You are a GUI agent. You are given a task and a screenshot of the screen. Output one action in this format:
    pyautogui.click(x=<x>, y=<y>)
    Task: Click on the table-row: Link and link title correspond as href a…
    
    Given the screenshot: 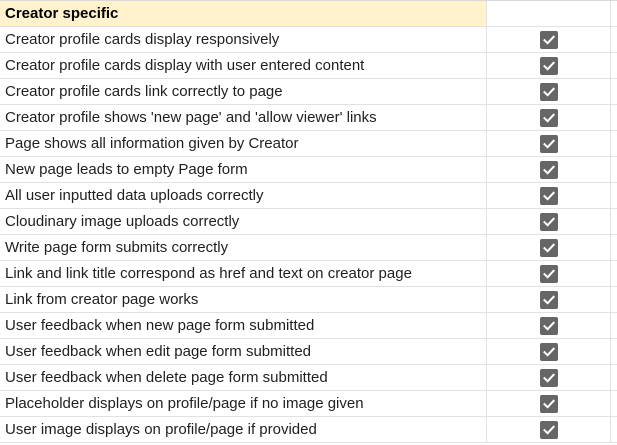 What is the action you would take?
    pyautogui.click(x=308, y=274)
    